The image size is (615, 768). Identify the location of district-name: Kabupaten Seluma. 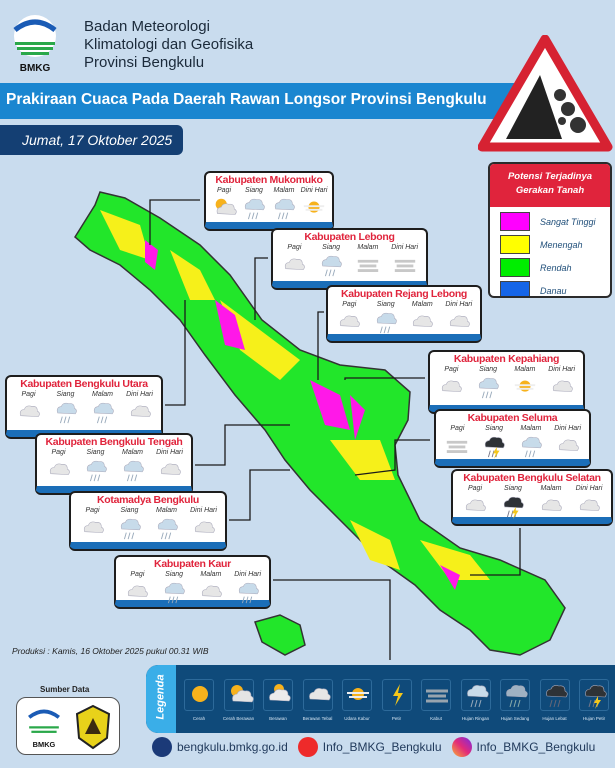
(512, 418).